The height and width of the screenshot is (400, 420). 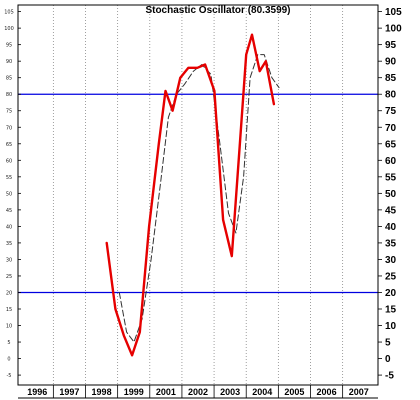 I want to click on y-left-tick-label: 5, so click(x=8, y=343).